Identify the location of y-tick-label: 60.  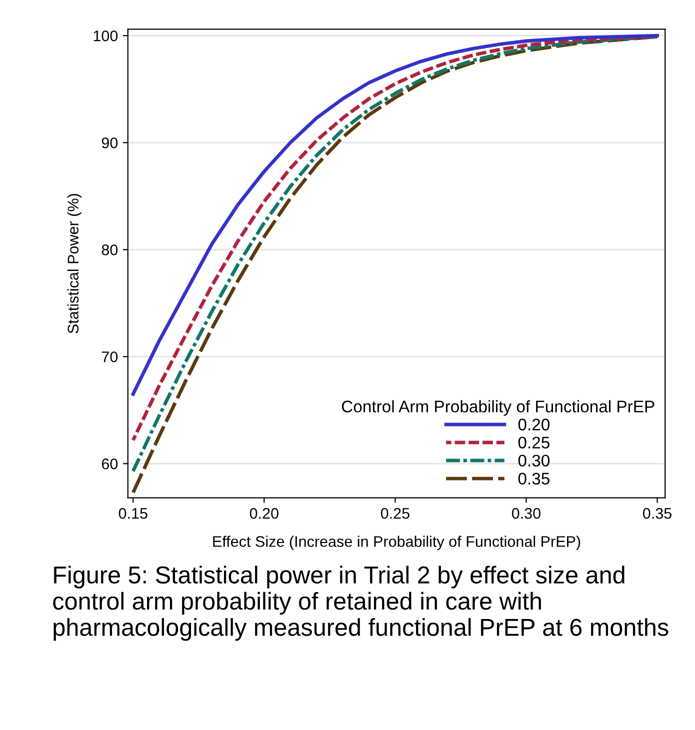
(110, 464).